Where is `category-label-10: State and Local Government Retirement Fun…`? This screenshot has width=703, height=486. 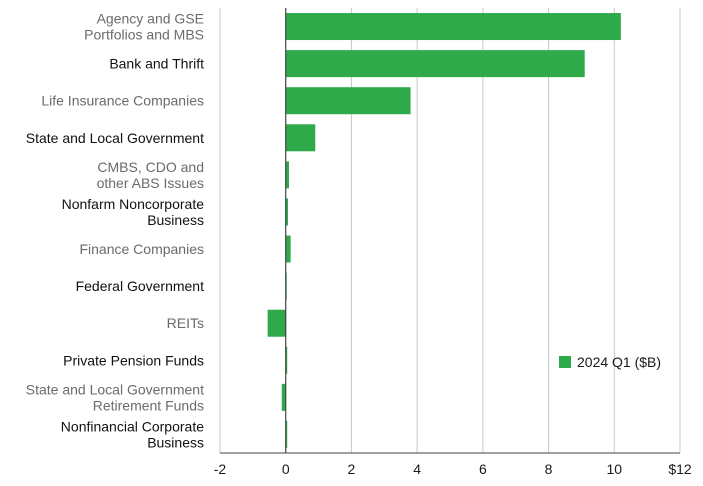 category-label-10: State and Local Government Retirement Fun… is located at coordinates (115, 397).